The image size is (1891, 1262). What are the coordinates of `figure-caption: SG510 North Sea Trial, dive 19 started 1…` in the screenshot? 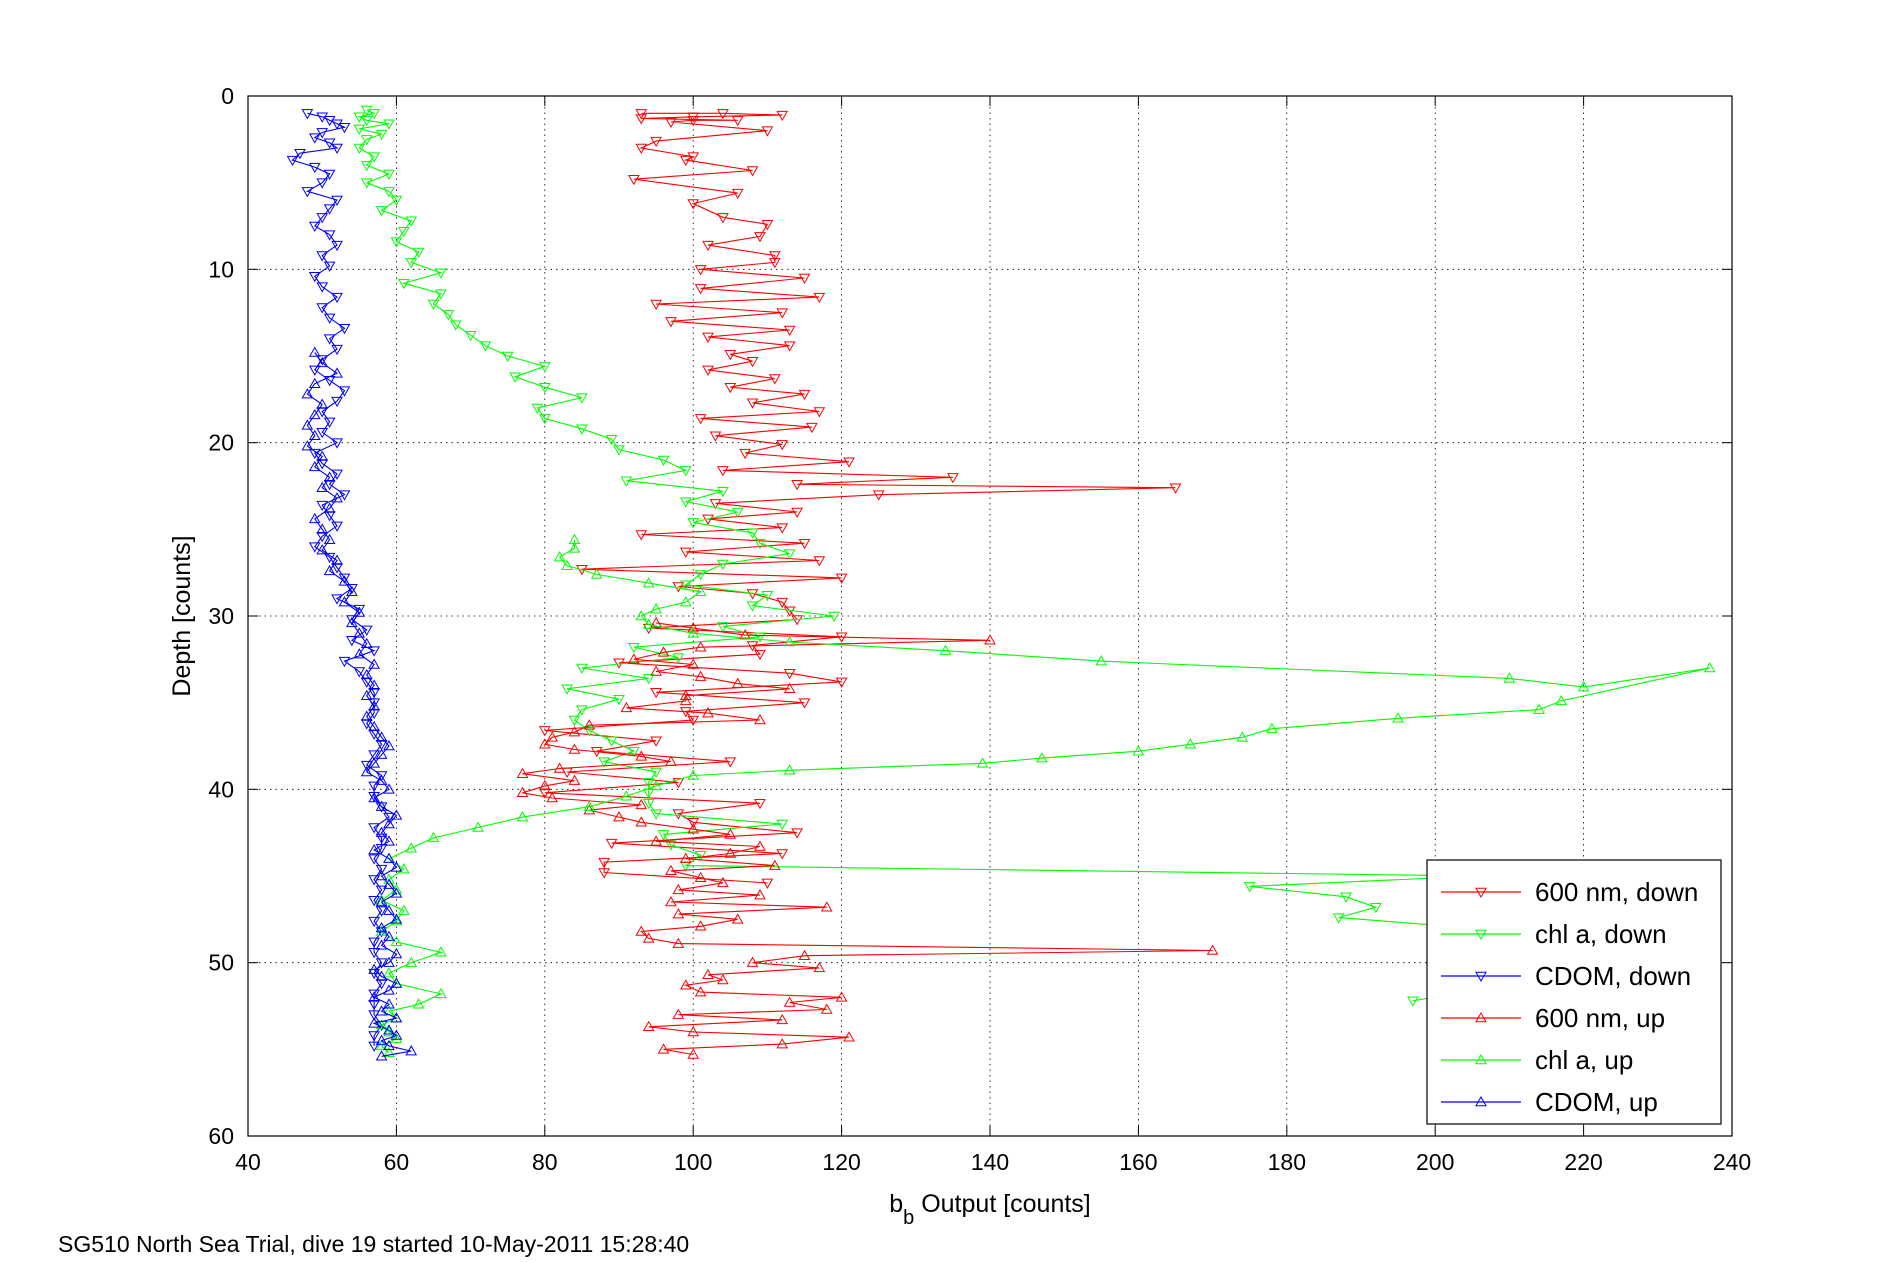 It's located at (373, 1244).